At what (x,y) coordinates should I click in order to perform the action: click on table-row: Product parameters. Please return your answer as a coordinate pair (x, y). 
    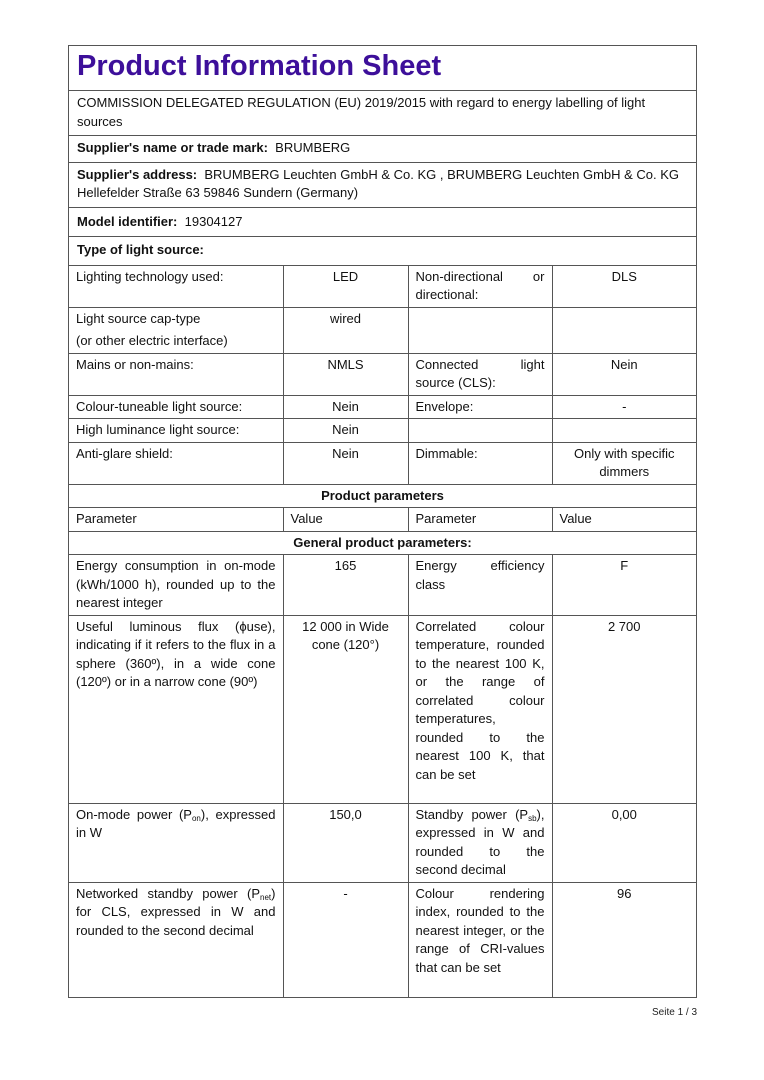
    Looking at the image, I should click on (382, 495).